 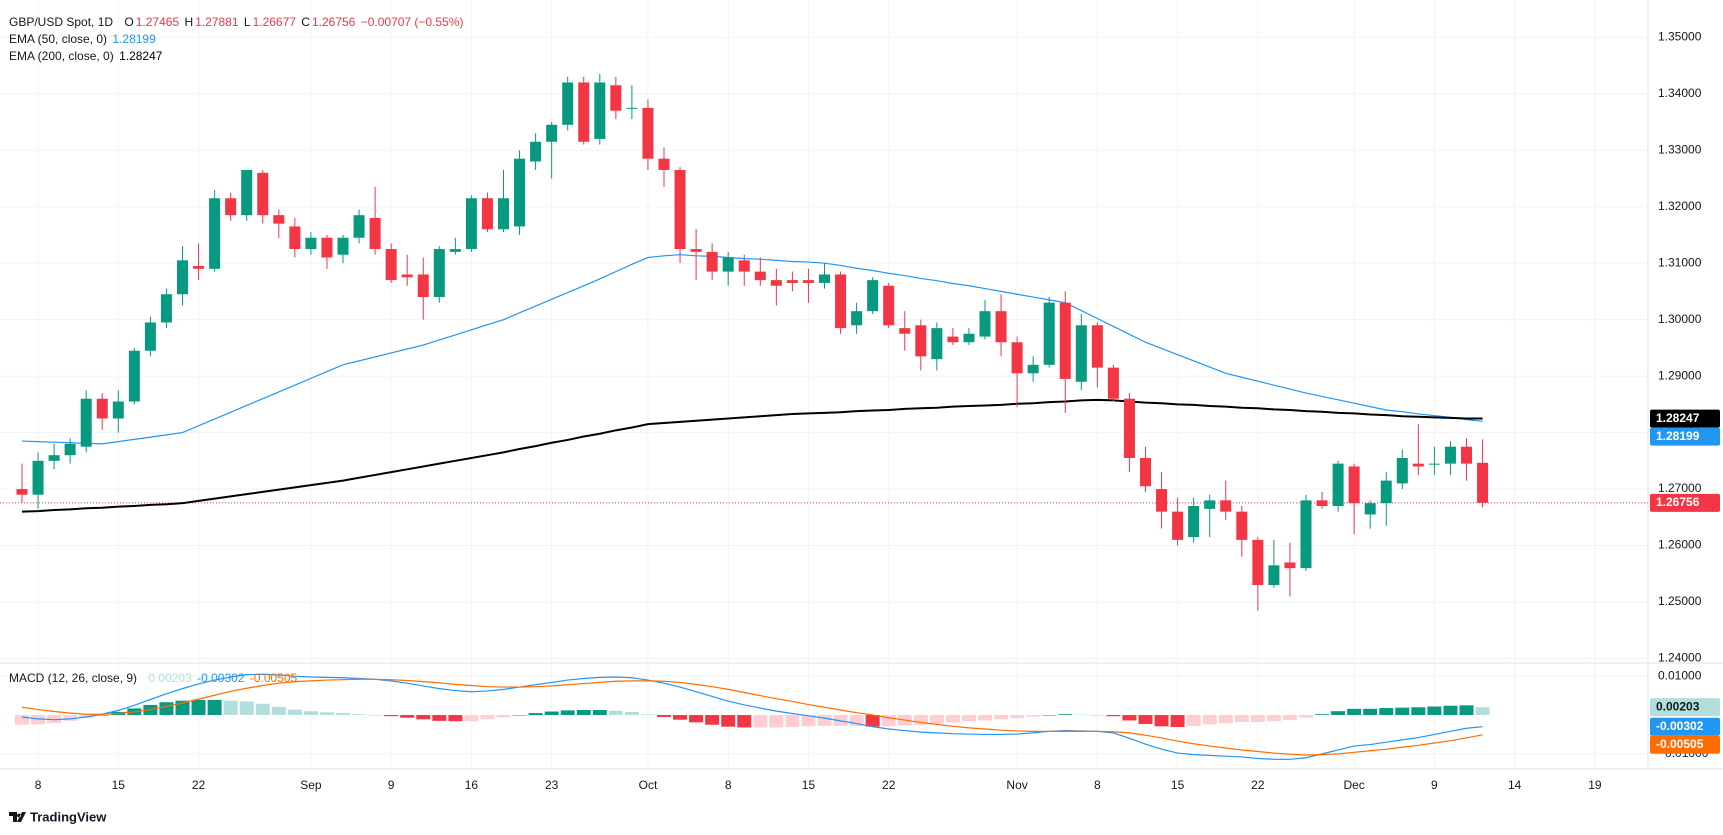 I want to click on y-tick-label: 0.01000, so click(x=1680, y=675).